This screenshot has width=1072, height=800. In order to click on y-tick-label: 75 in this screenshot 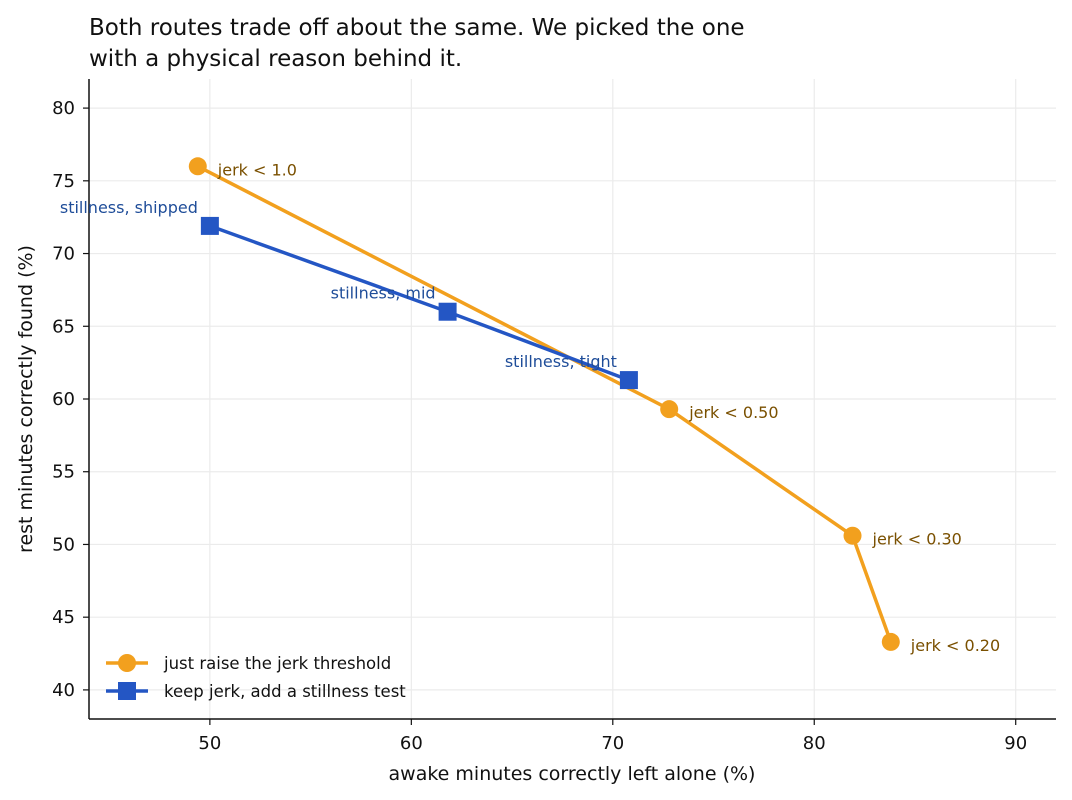, I will do `click(63, 181)`.